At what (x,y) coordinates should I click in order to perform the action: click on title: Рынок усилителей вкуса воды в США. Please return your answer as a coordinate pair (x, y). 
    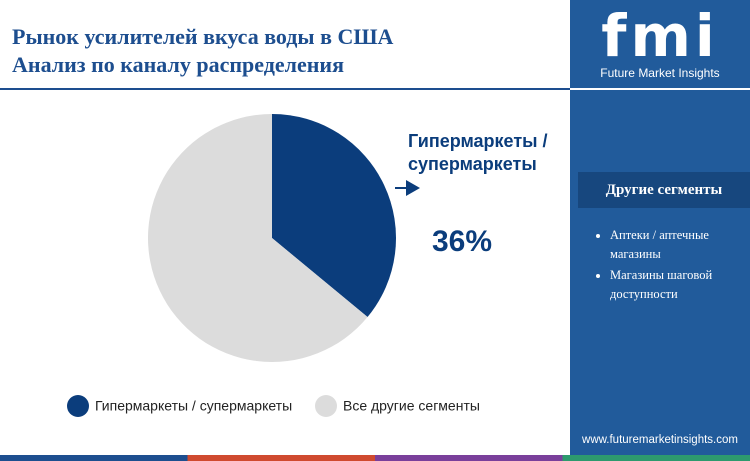
    Looking at the image, I should click on (203, 36).